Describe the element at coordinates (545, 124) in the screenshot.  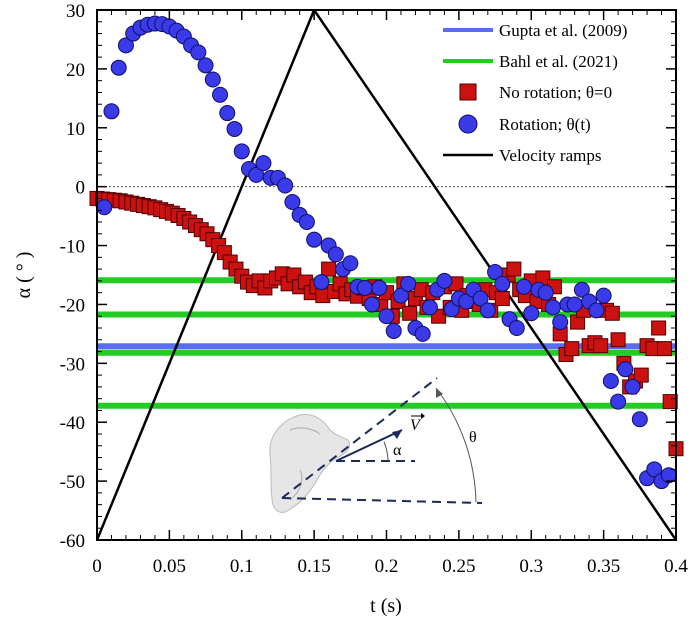
I see `legend-label-rotation: Rotation; θ(t)` at that location.